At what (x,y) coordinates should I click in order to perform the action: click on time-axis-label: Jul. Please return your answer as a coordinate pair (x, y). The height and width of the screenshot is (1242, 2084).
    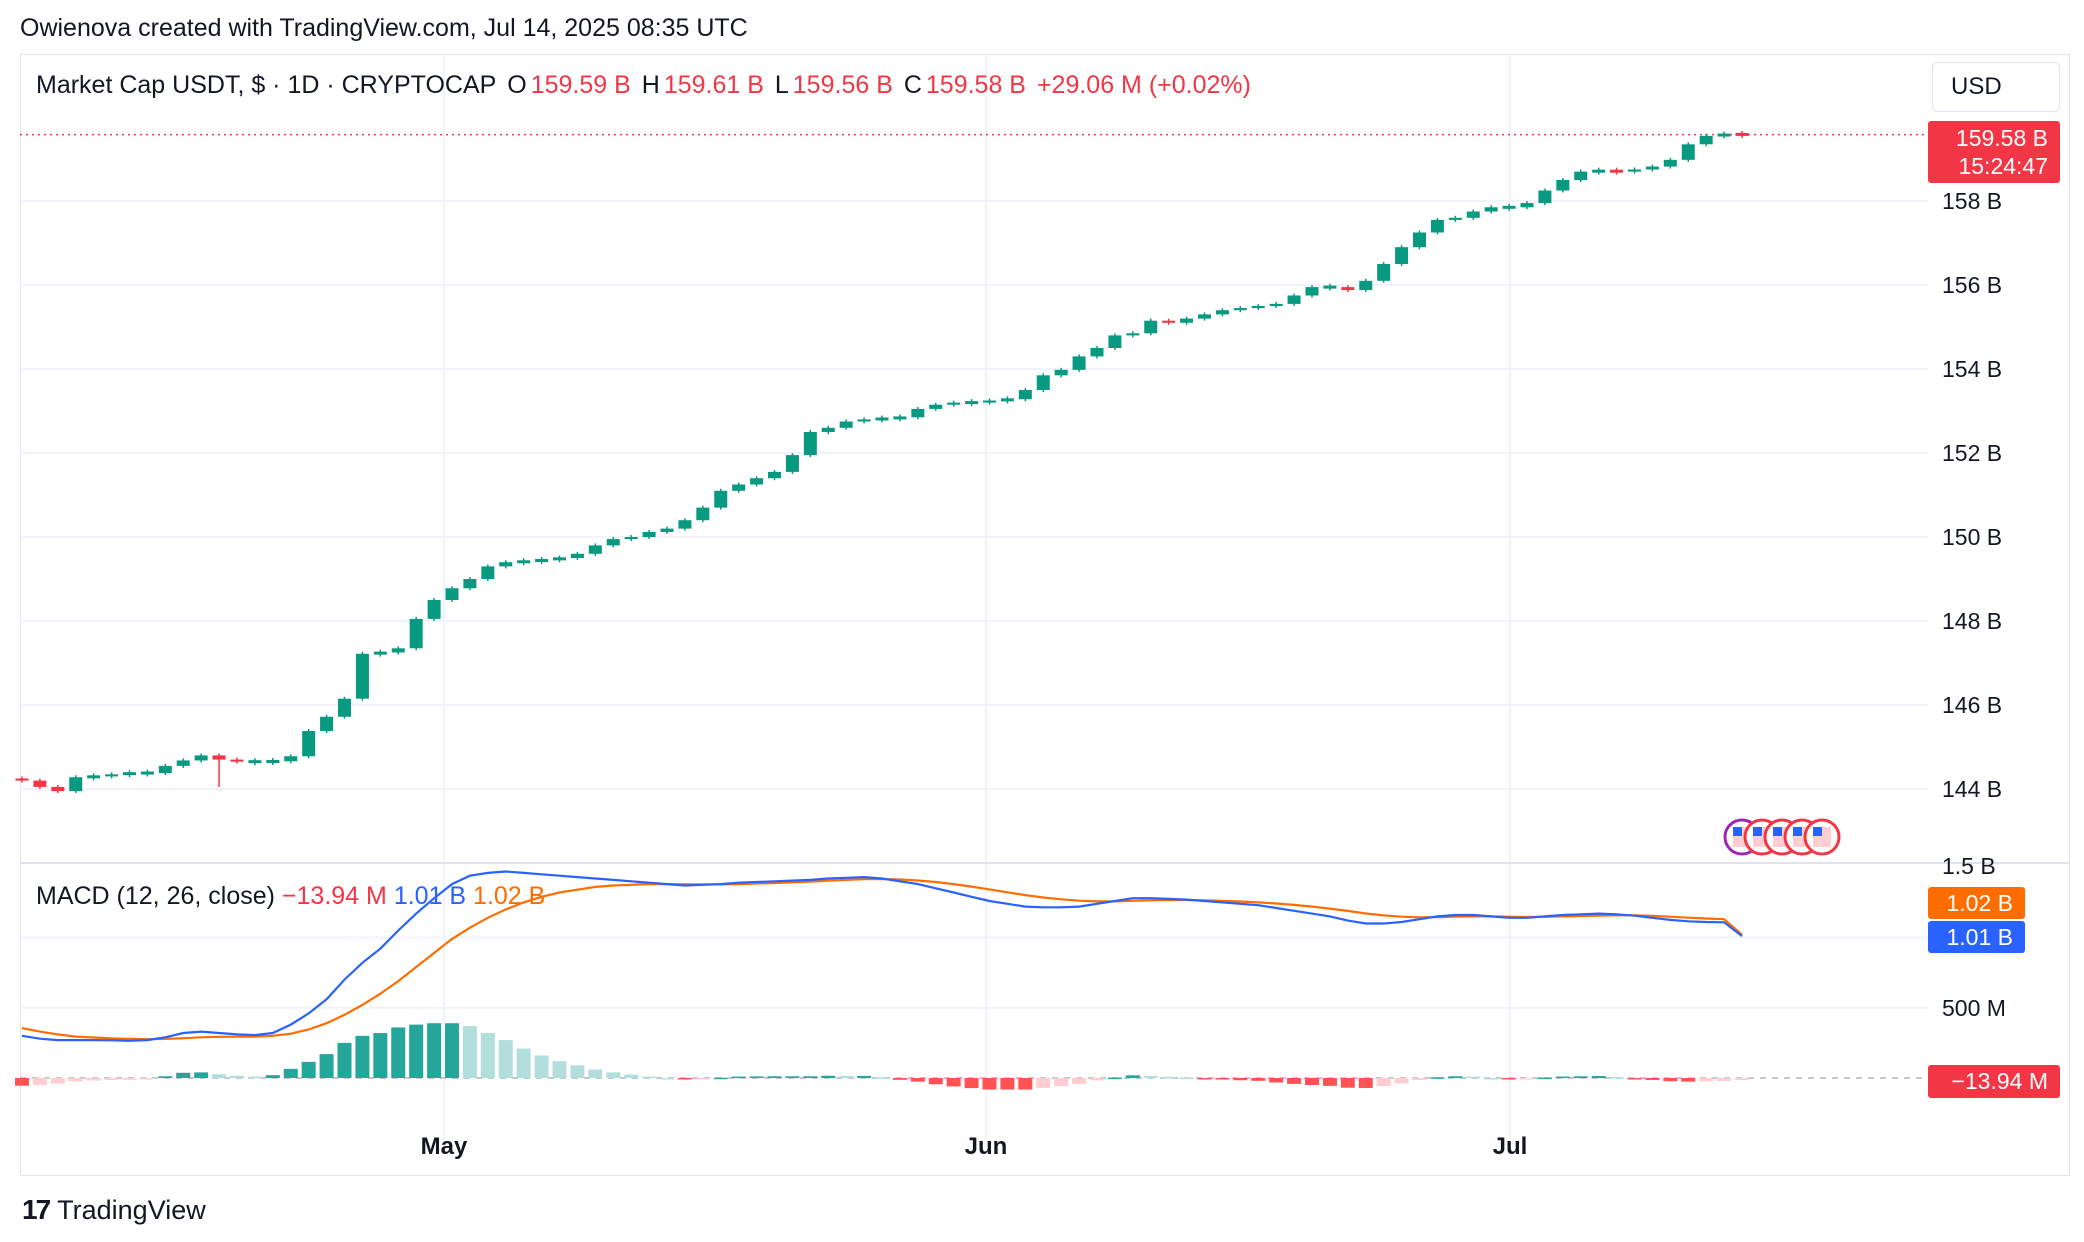
    Looking at the image, I should click on (1510, 1146).